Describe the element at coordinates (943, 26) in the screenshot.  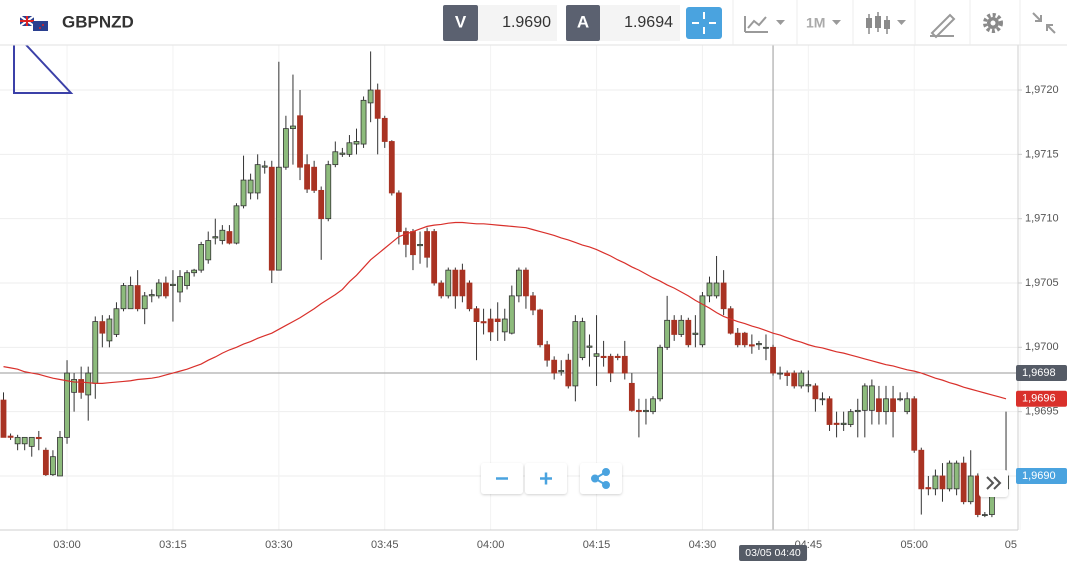
I see `draw-icon` at that location.